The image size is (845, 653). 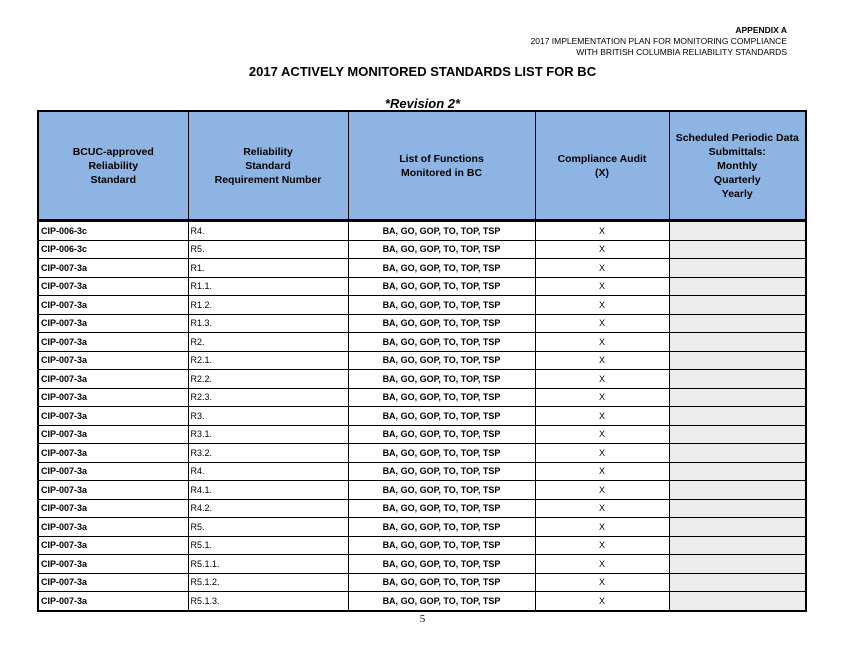 I want to click on cell-requirement-number: R3.2., so click(x=268, y=453).